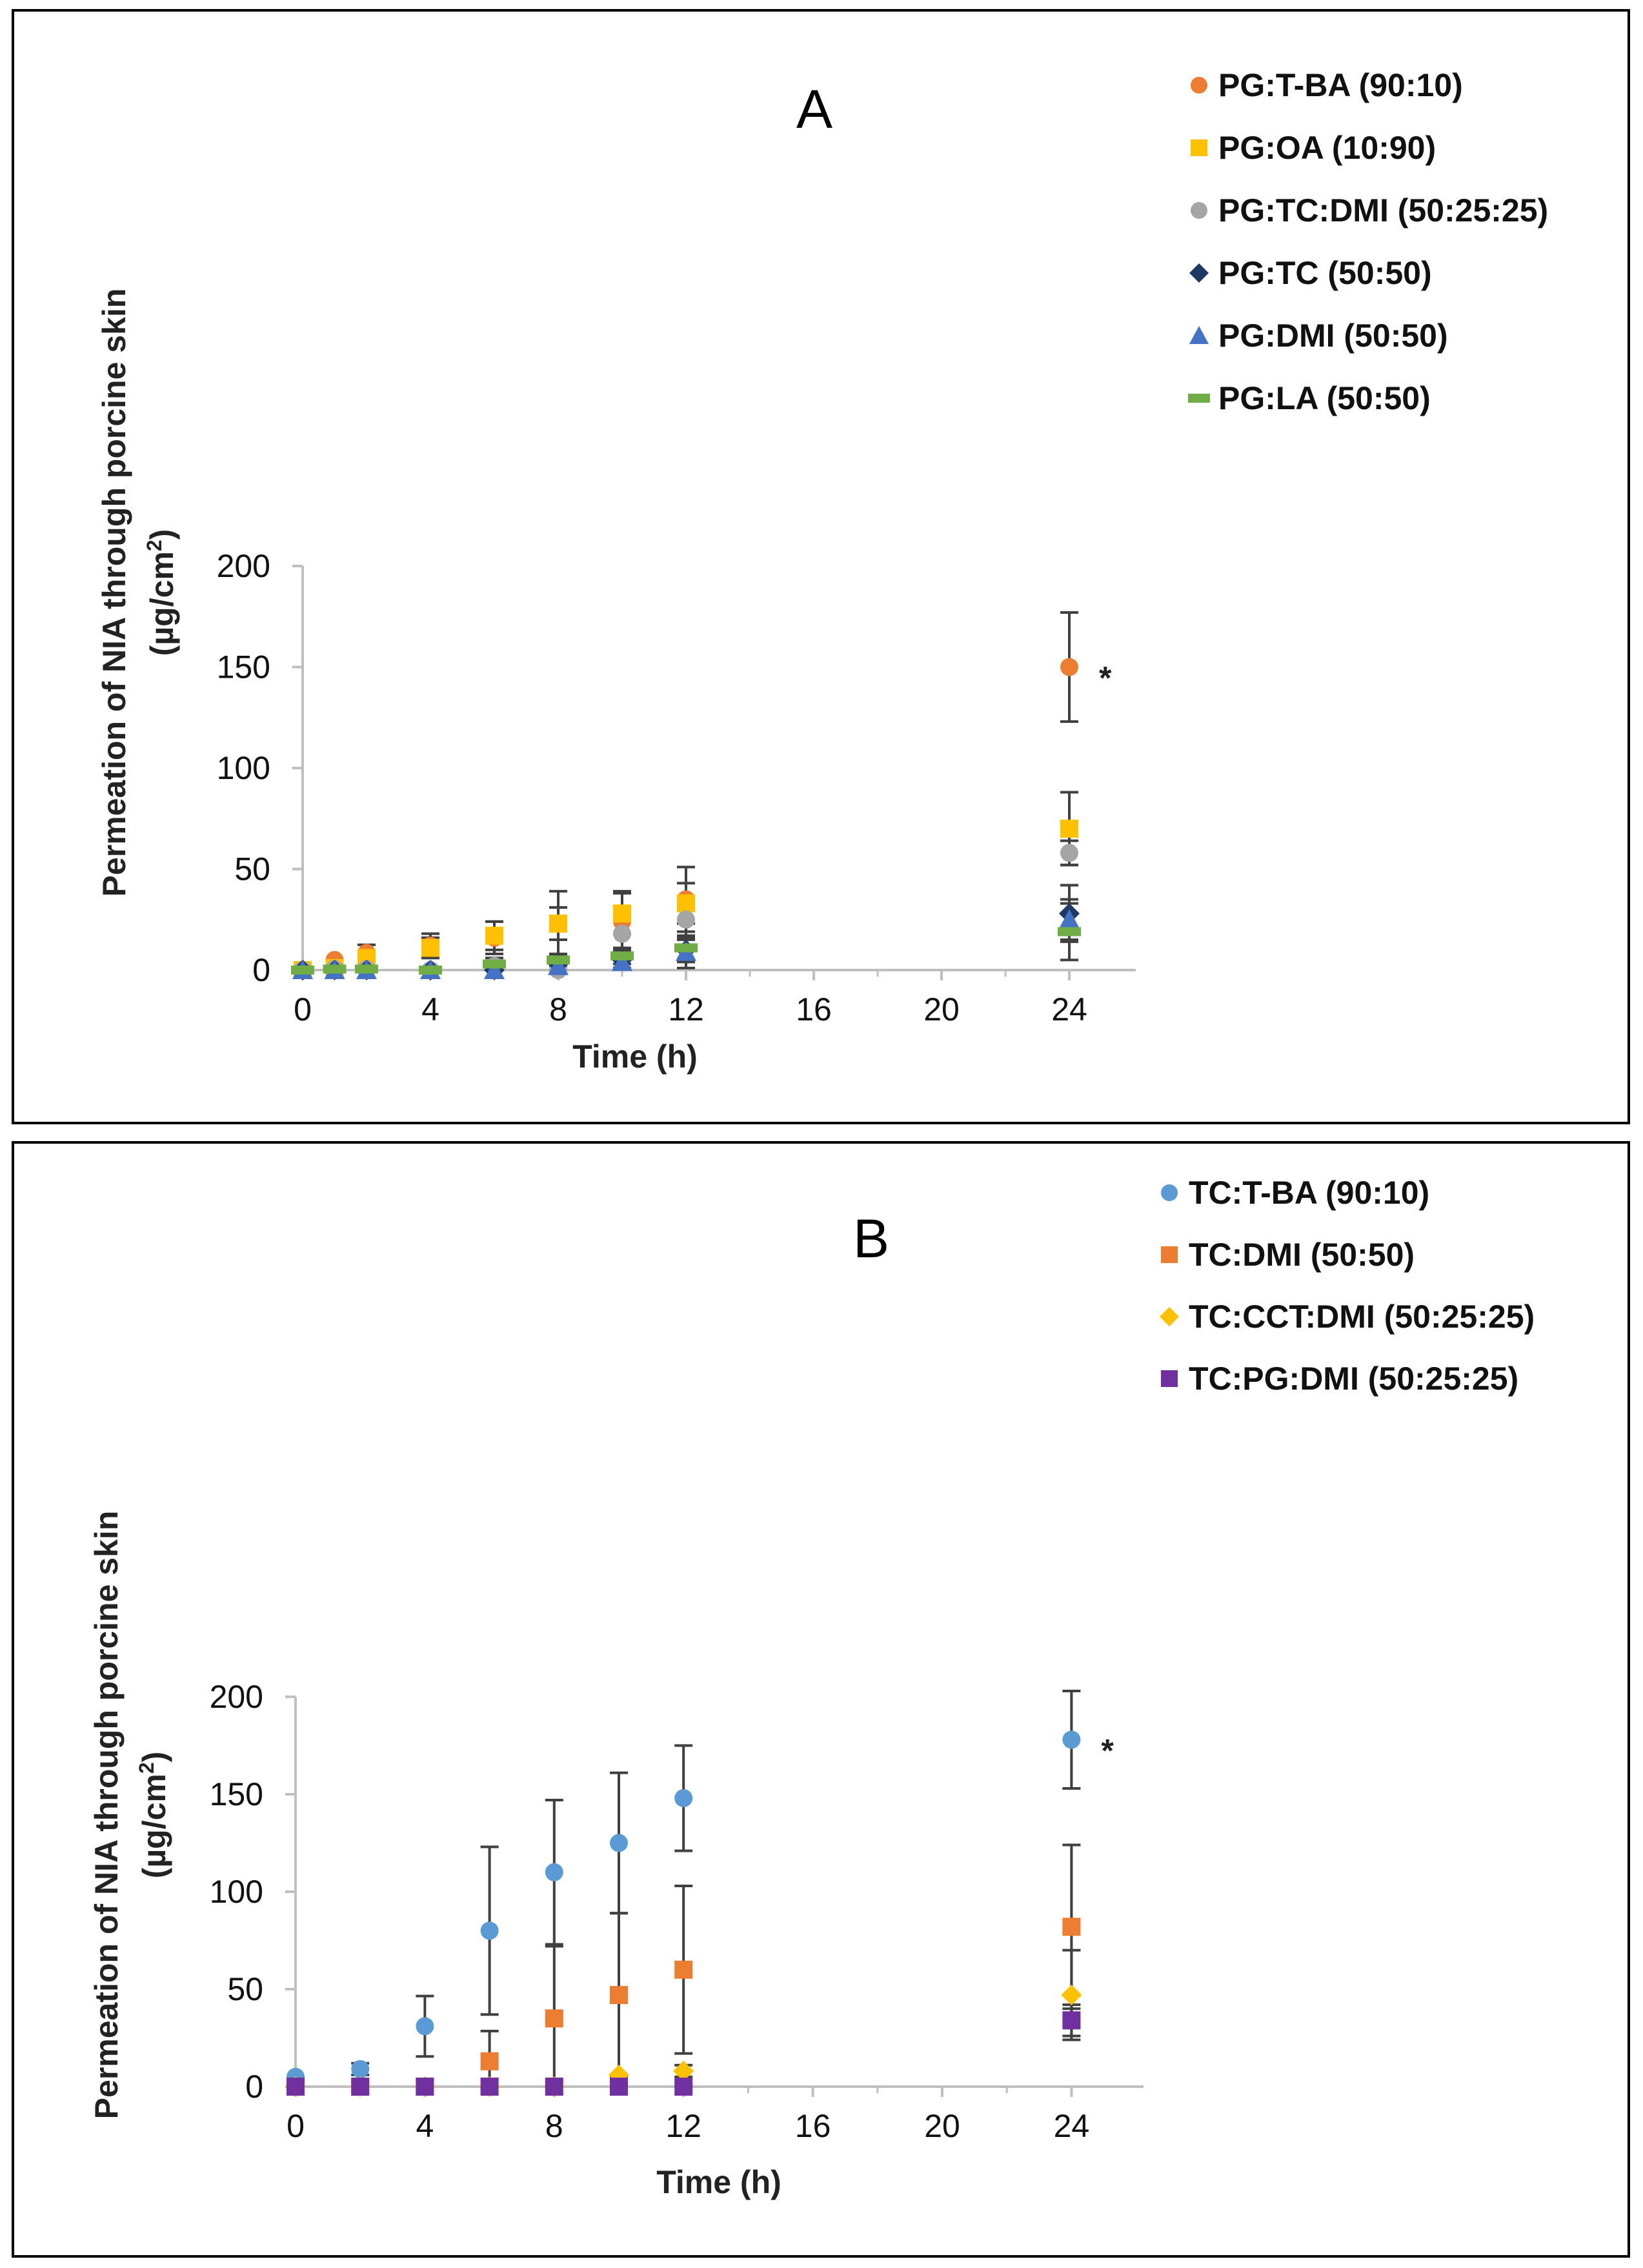 This screenshot has height=2268, width=1643. I want to click on chart-a-x-axis-label: Time (h), so click(635, 1056).